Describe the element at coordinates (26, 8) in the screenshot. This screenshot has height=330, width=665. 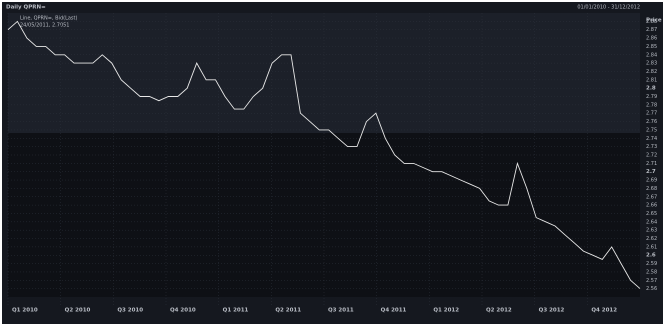
I see `chart-title: Daily QPRN=` at that location.